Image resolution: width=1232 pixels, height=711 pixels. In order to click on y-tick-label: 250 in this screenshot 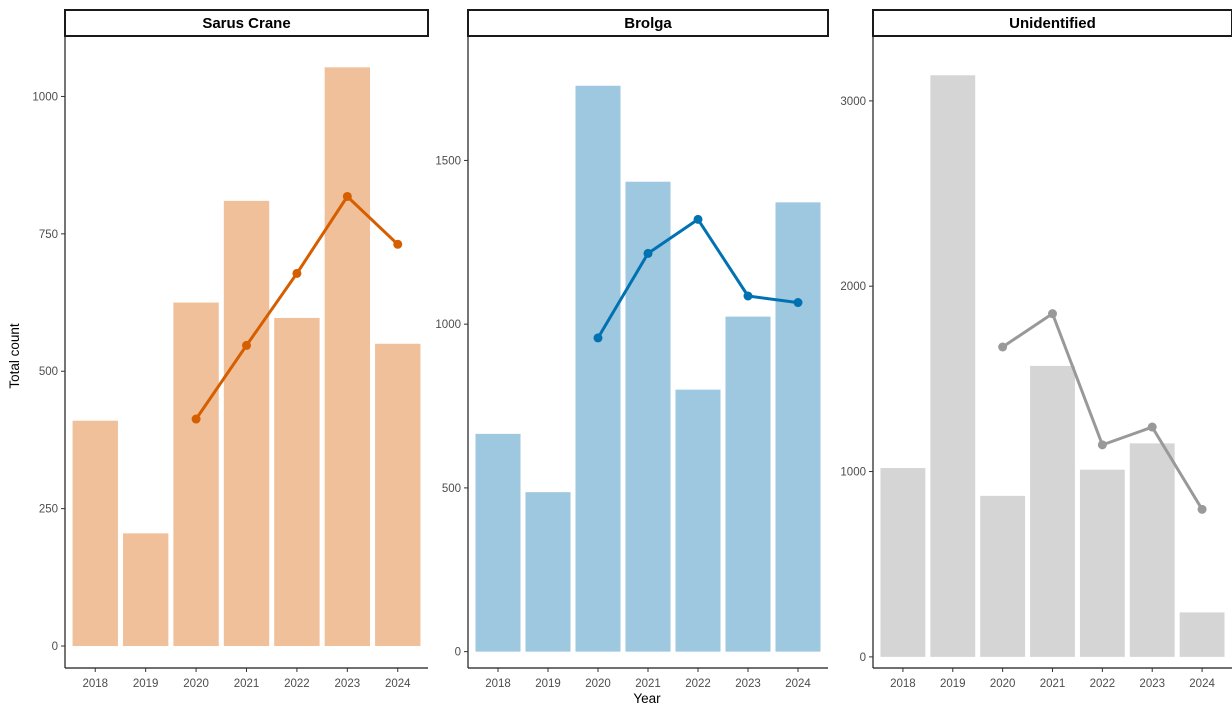, I will do `click(48, 510)`.